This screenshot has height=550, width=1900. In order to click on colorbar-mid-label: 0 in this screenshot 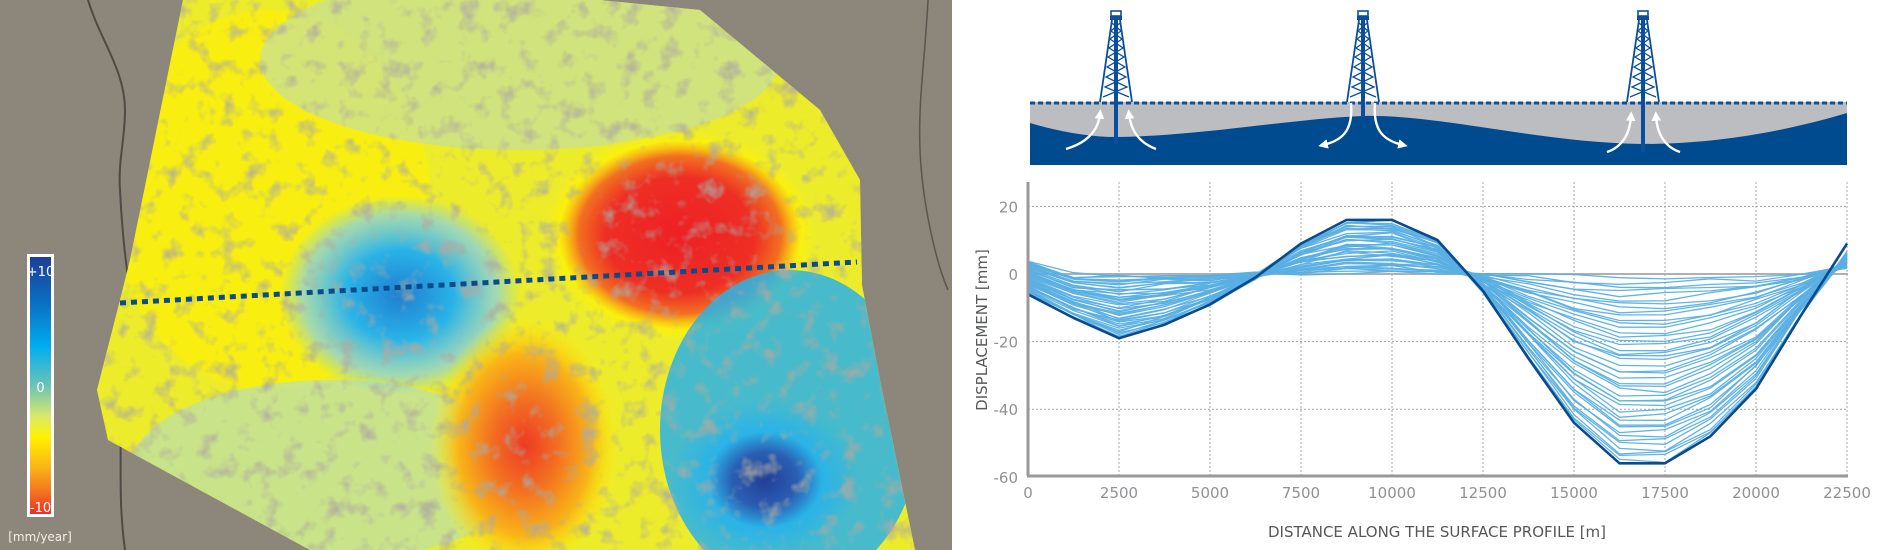, I will do `click(40, 388)`.